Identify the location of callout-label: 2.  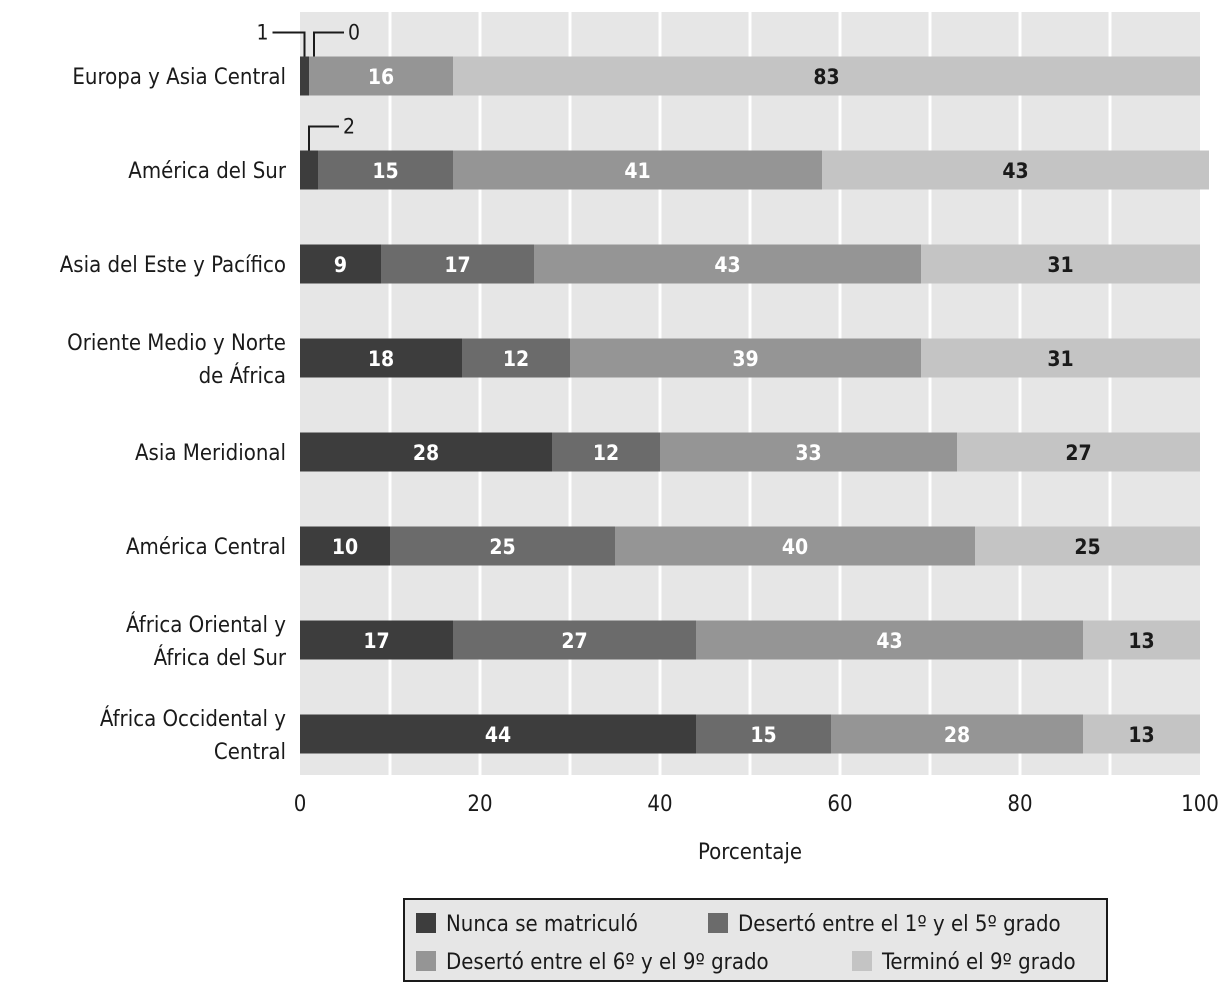
(349, 127).